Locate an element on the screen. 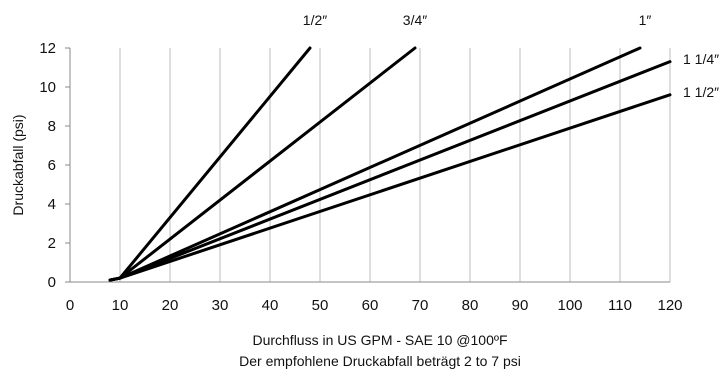 This screenshot has width=724, height=374. x-tick-label: 60 is located at coordinates (370, 305).